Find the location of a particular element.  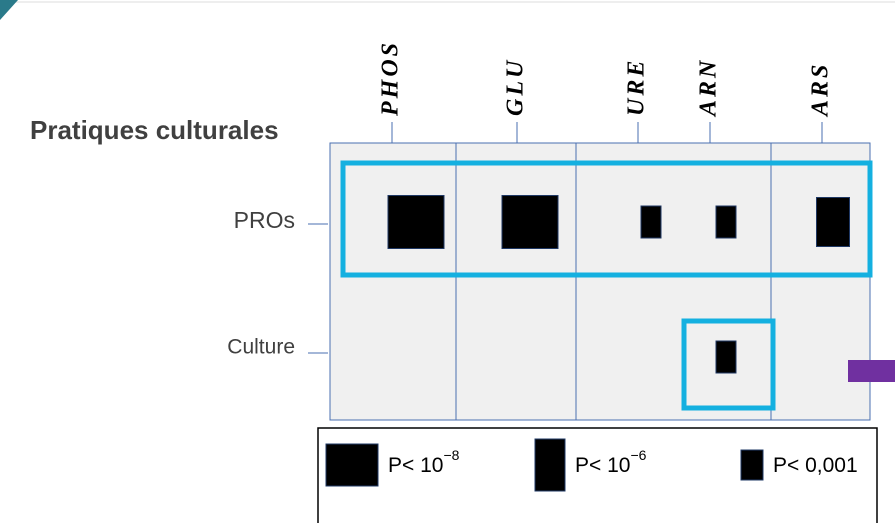

legend-label: P< 10−6 is located at coordinates (611, 462).